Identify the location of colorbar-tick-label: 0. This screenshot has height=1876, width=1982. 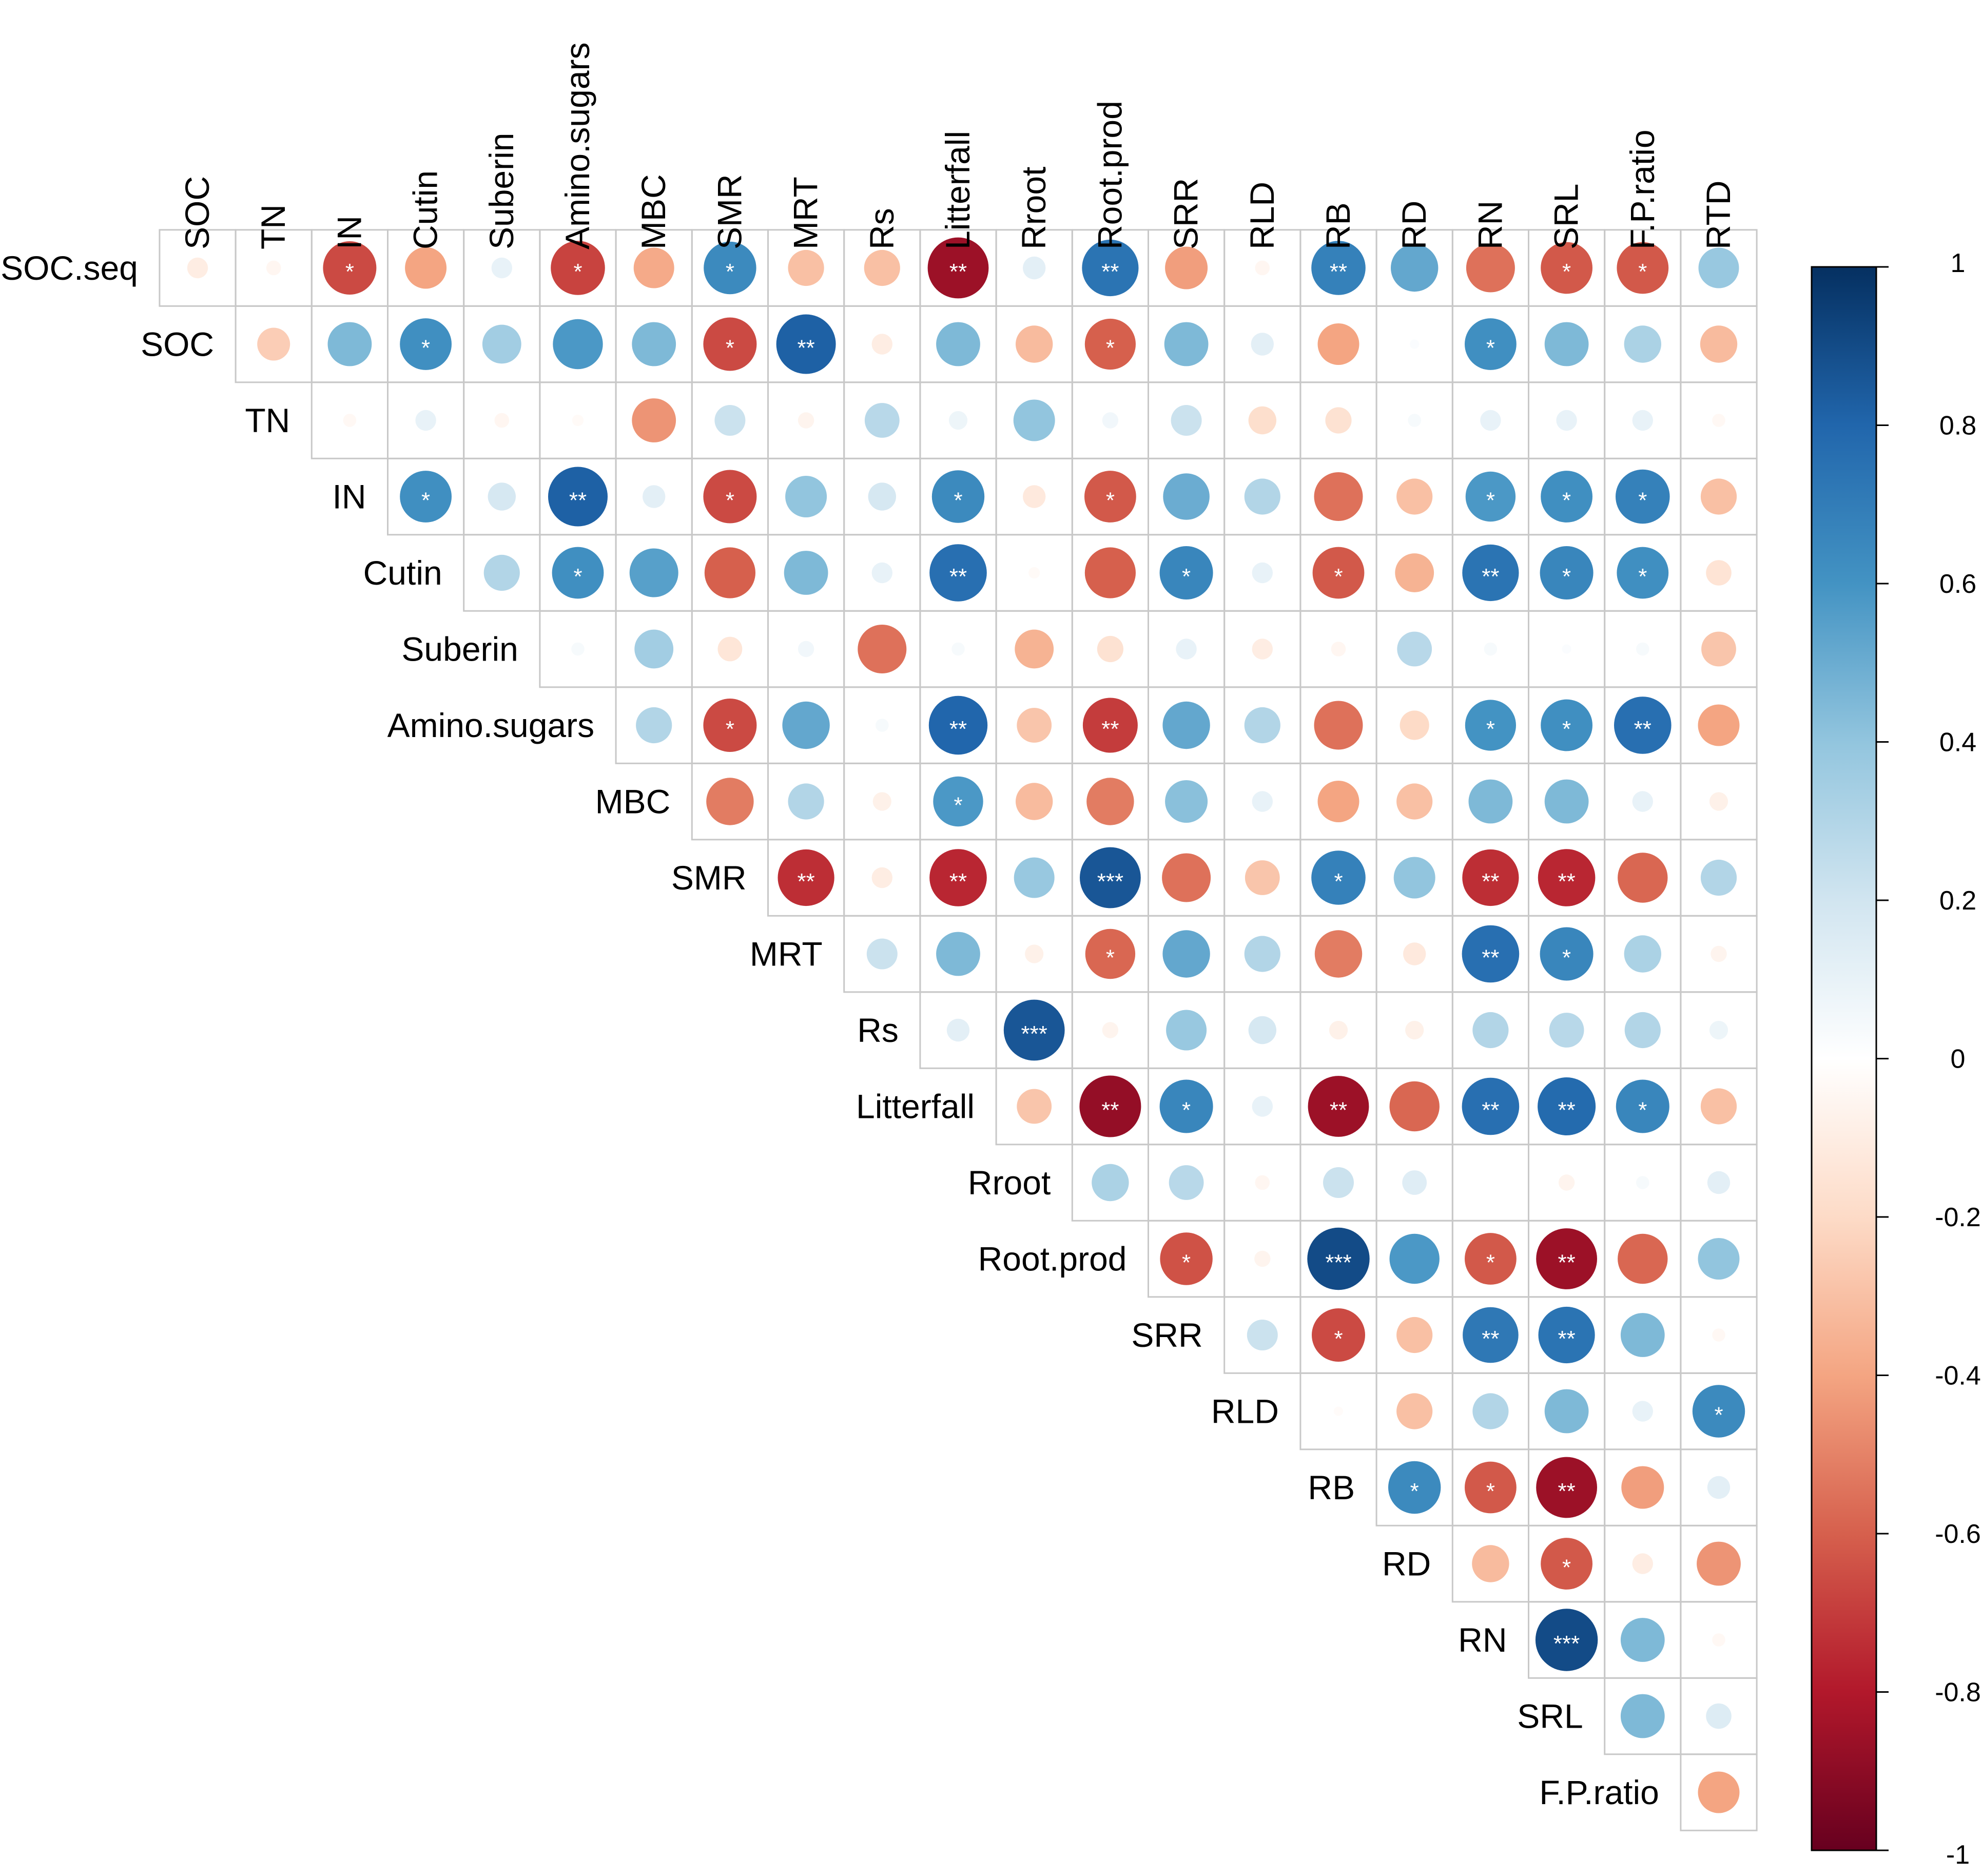
(1958, 1060).